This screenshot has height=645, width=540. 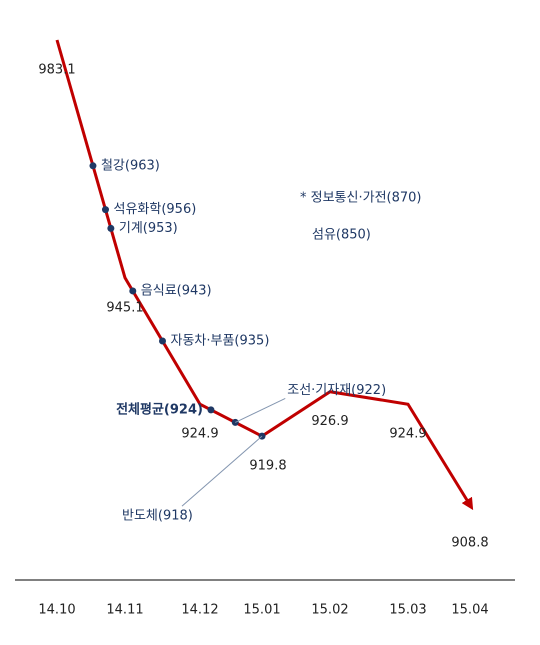 I want to click on data-label: 919.8, so click(x=267, y=466).